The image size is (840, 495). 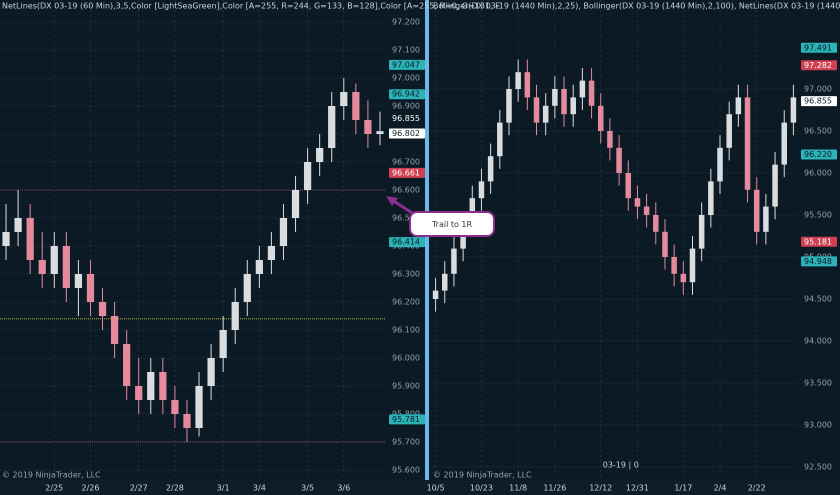 I want to click on x-tick-label: 2/22, so click(x=757, y=488).